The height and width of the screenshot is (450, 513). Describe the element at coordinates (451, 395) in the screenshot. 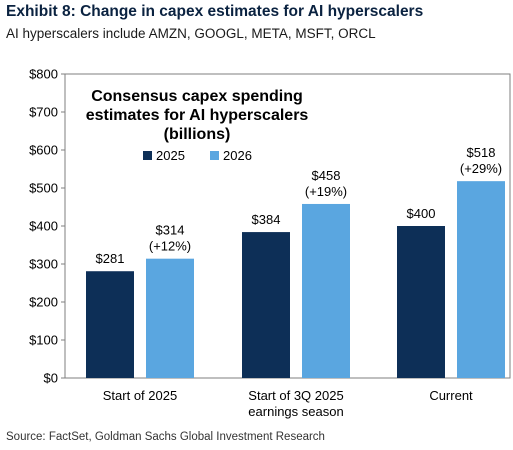

I see `category-label-2: Current` at that location.